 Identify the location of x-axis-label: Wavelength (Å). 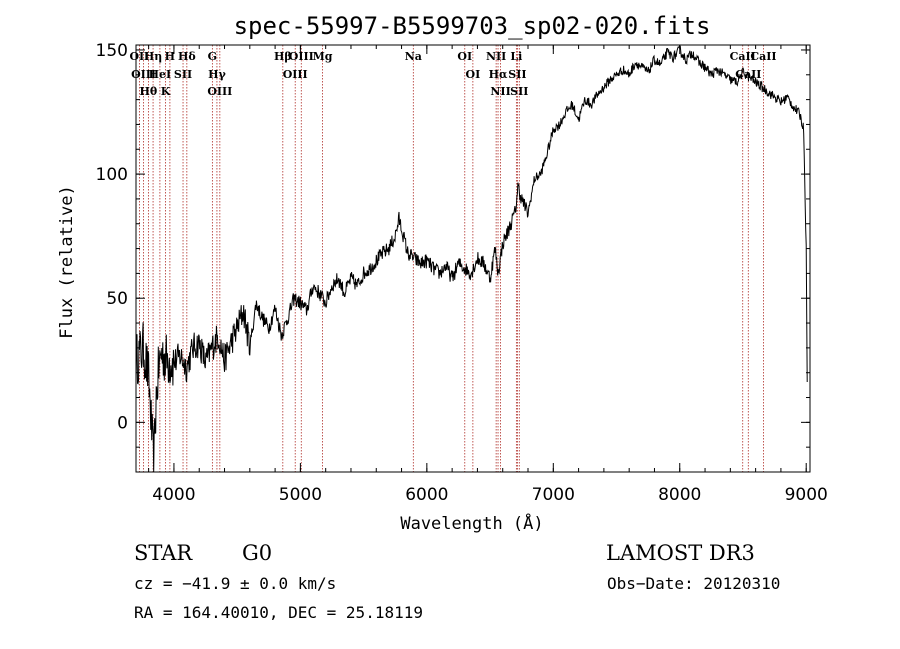
(471, 523).